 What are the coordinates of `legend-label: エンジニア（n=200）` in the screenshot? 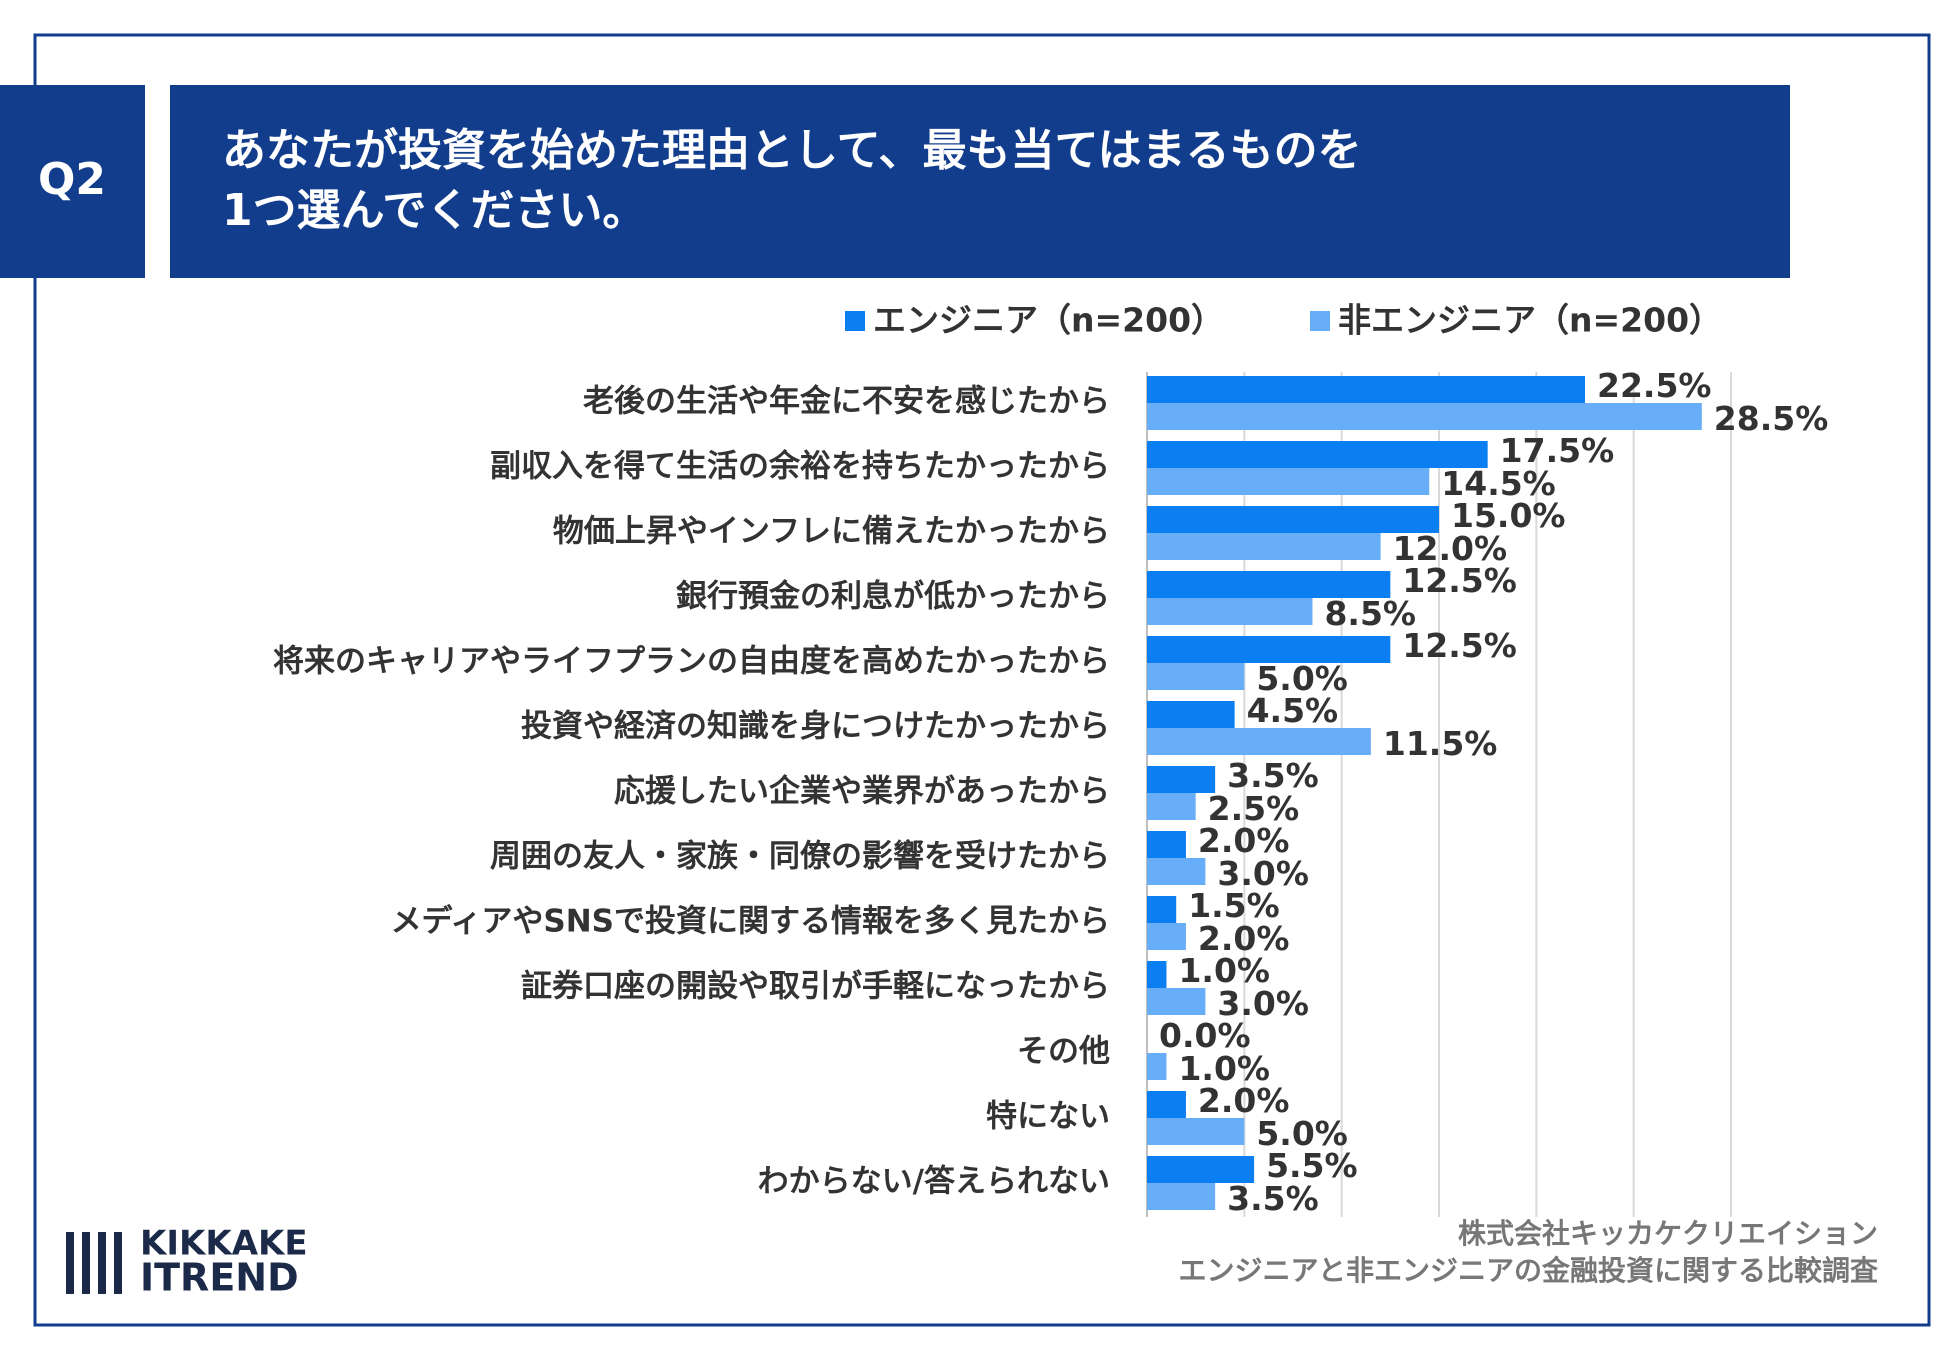 It's located at (1048, 320).